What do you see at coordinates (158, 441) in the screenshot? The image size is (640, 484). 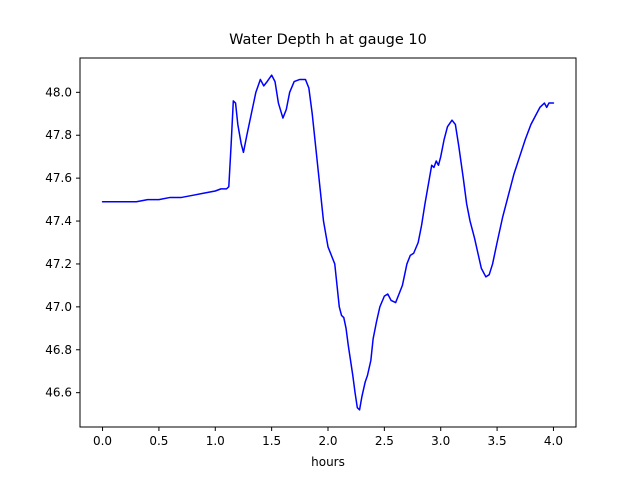 I see `x-tick-label: 0.5` at bounding box center [158, 441].